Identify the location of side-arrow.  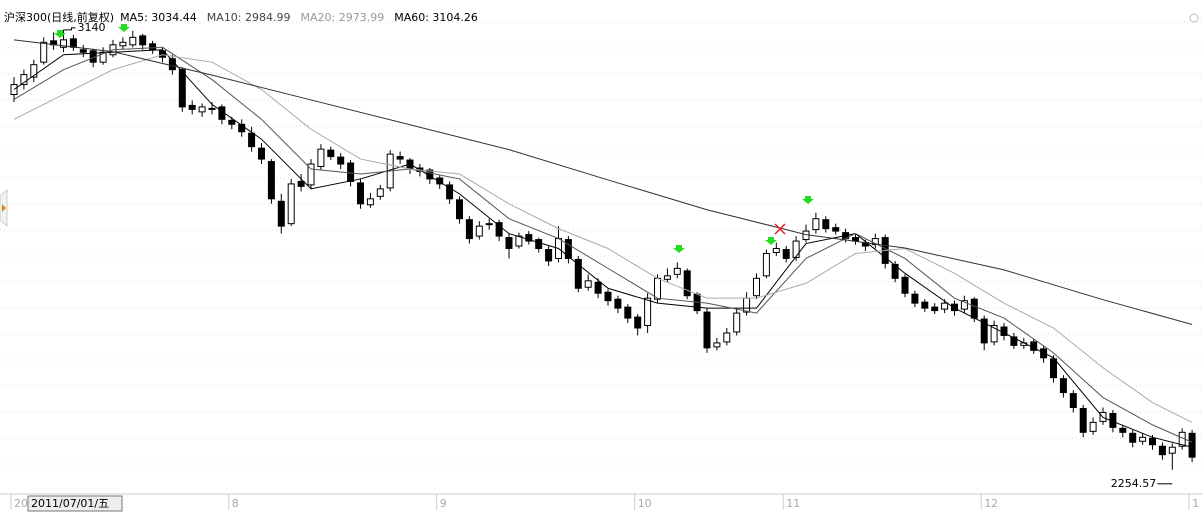
(4, 208).